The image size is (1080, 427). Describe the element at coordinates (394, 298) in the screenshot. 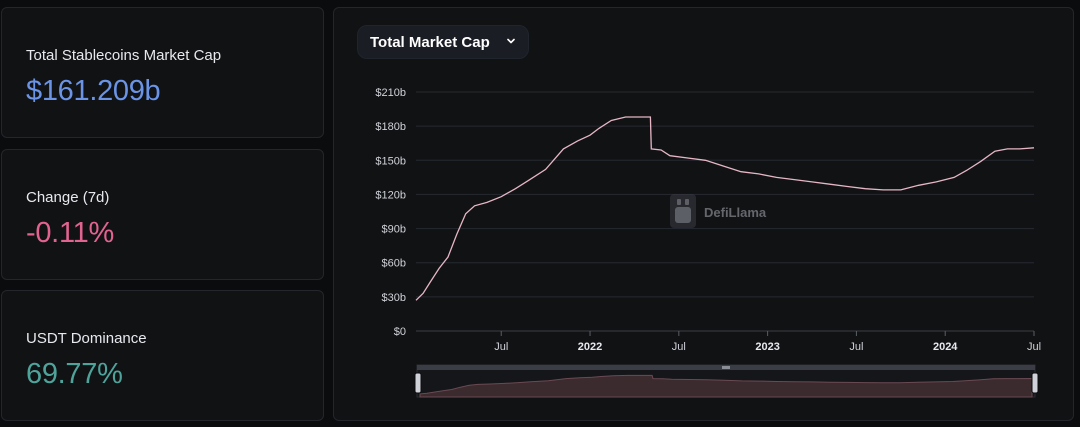

I see `y-tick-label: $30b` at that location.